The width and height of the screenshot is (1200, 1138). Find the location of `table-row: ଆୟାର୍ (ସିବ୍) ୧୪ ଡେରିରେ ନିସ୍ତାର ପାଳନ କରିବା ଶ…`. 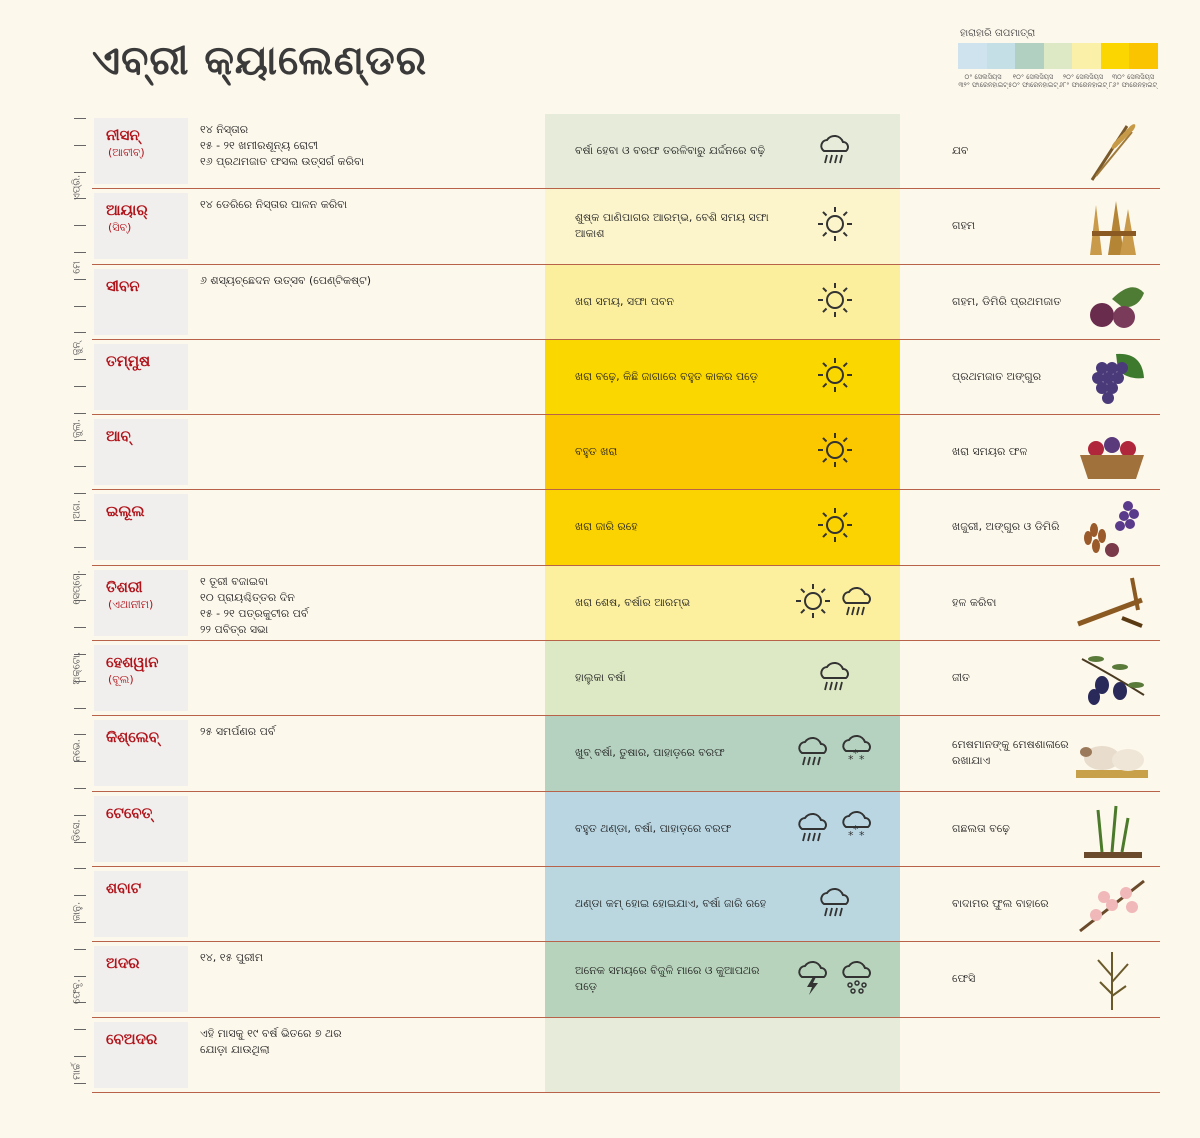

table-row: ଆୟାର୍ (ସିବ୍) ୧୪ ଡେରିରେ ନିସ୍ତାର ପାଳନ କରିବା ଶ… is located at coordinates (626, 227).